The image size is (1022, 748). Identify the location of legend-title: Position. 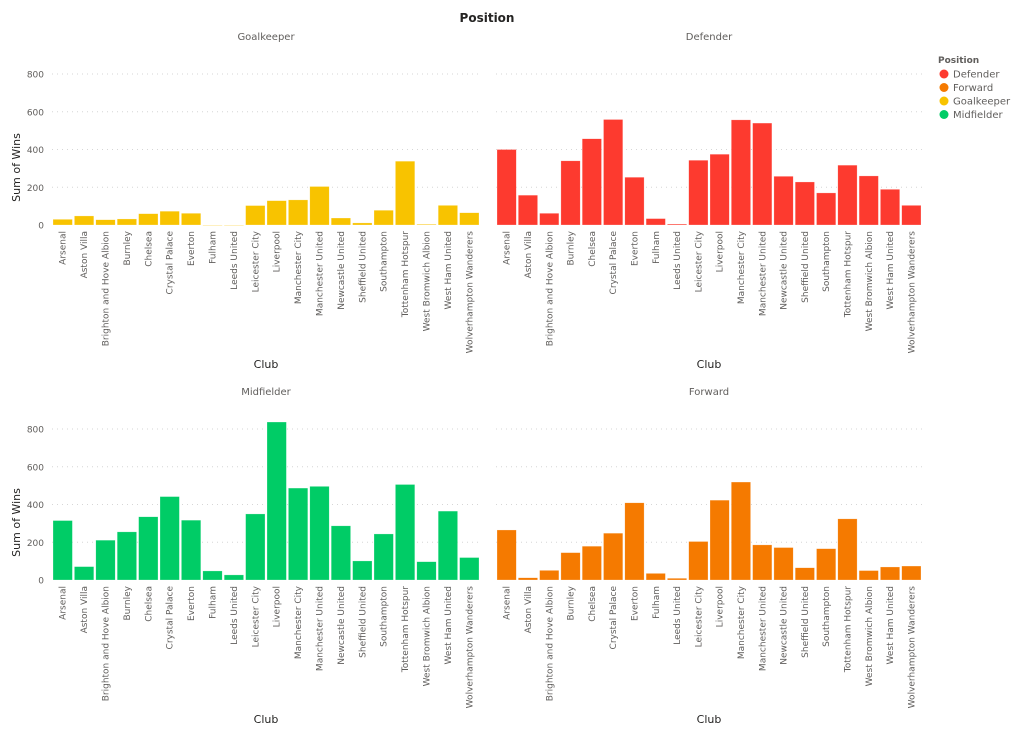
(958, 61).